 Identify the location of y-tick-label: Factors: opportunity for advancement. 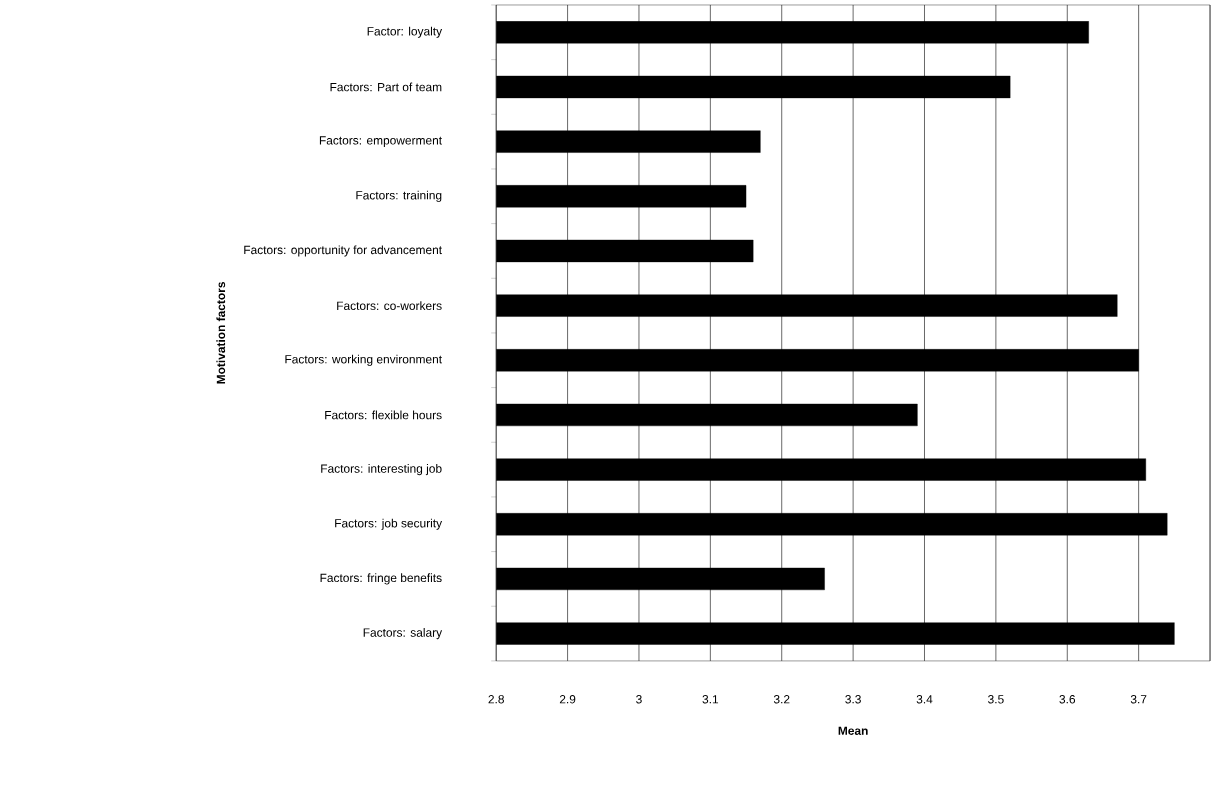
(343, 251).